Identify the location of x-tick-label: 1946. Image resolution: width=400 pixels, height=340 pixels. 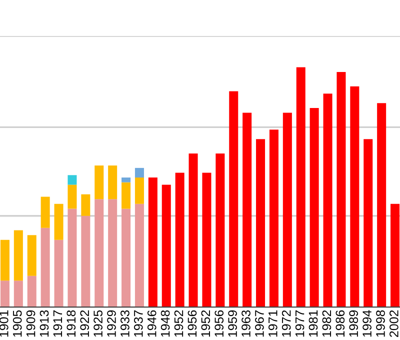
(151, 323).